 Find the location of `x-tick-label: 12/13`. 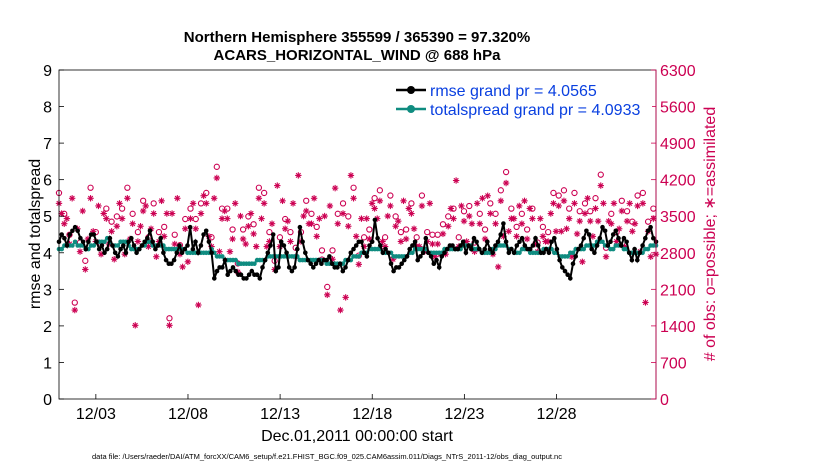

x-tick-label: 12/13 is located at coordinates (280, 414).